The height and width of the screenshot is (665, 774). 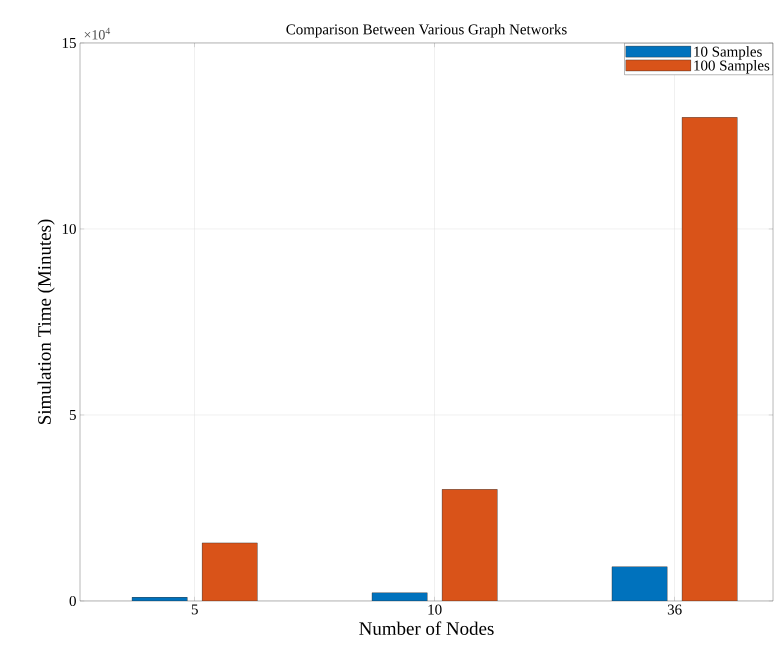 What do you see at coordinates (46, 322) in the screenshot?
I see `y-axis-title: Simulation Time (Minutes)` at bounding box center [46, 322].